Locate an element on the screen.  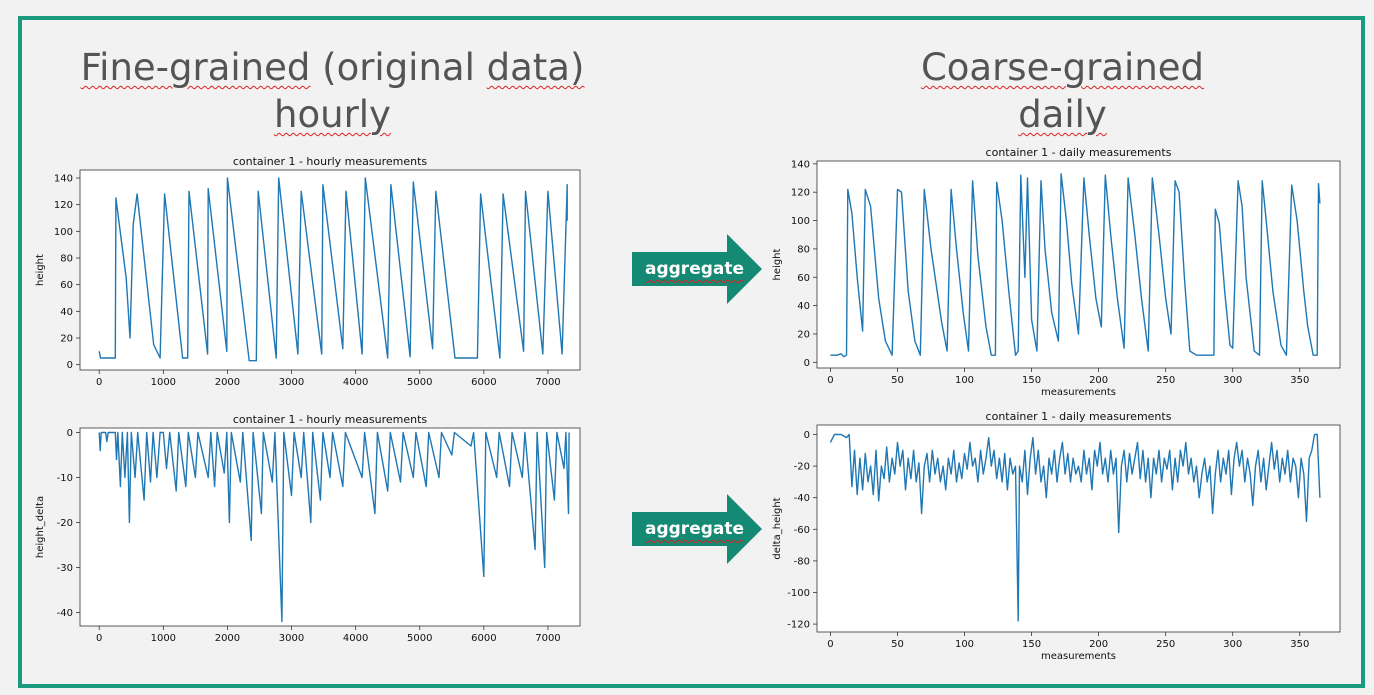
y-axis-label: delta_height is located at coordinates (777, 528).